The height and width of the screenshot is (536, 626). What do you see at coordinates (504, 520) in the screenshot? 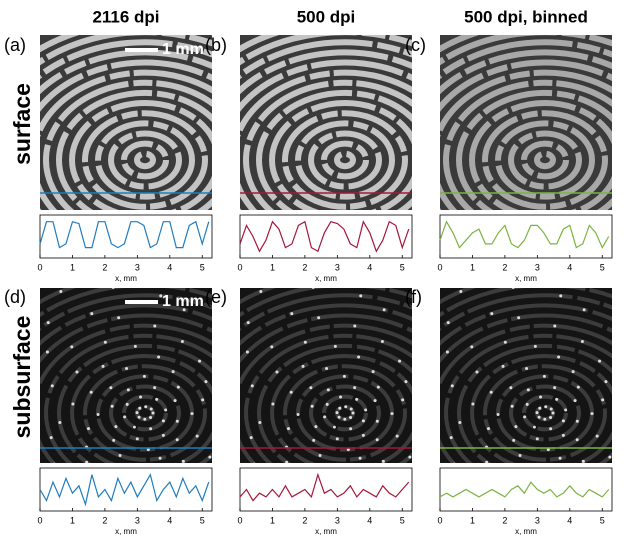
I see `x-tick-label: 2` at bounding box center [504, 520].